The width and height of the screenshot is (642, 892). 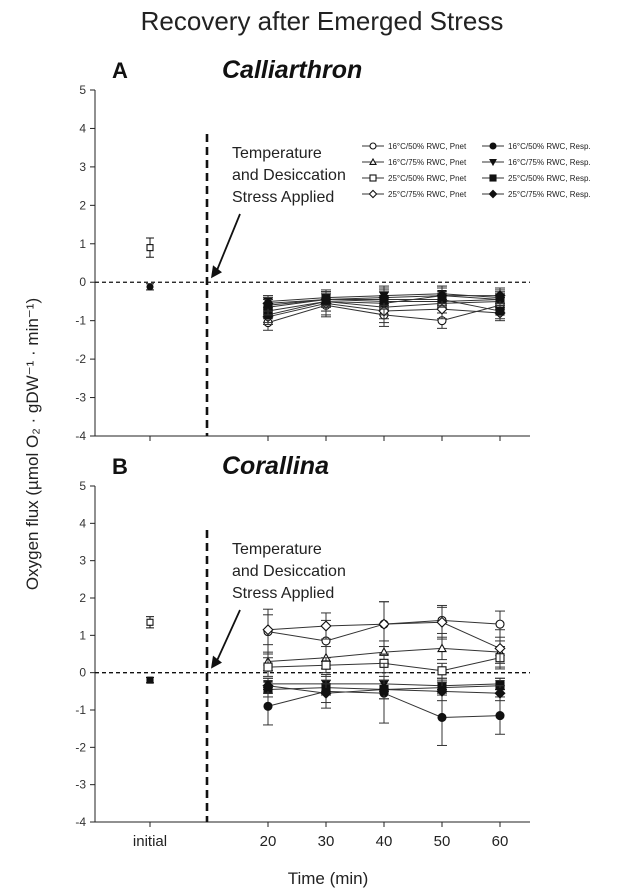 What do you see at coordinates (500, 841) in the screenshot?
I see `x-tick-label: 60` at bounding box center [500, 841].